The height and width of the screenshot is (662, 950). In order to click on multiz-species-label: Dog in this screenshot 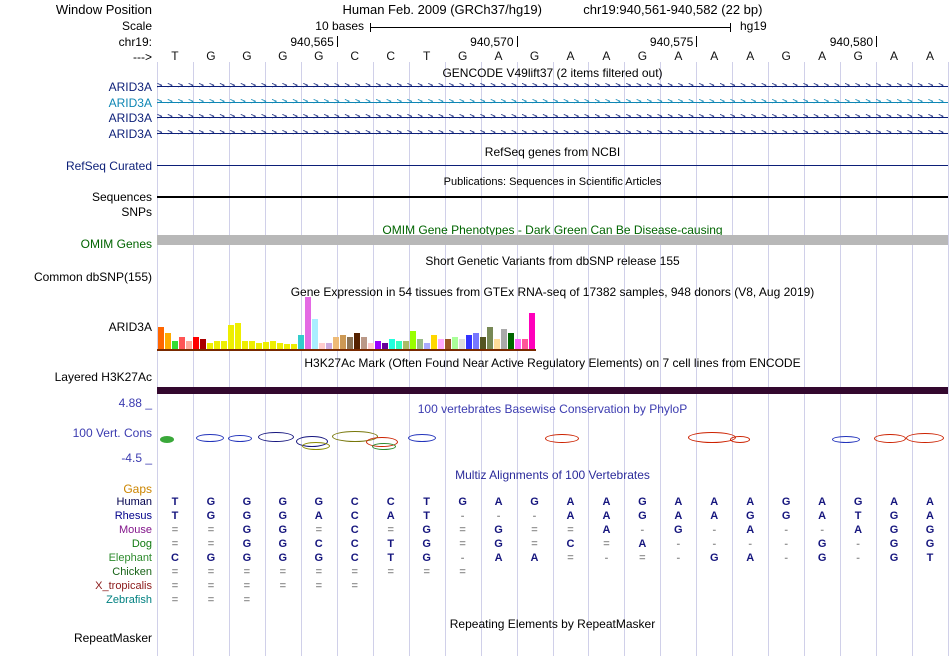, I will do `click(141, 544)`.